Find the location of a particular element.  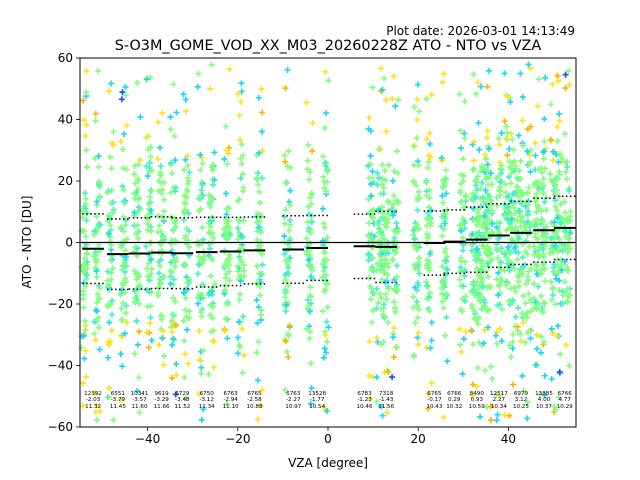

bin-stat-n: 6763 is located at coordinates (230, 394).